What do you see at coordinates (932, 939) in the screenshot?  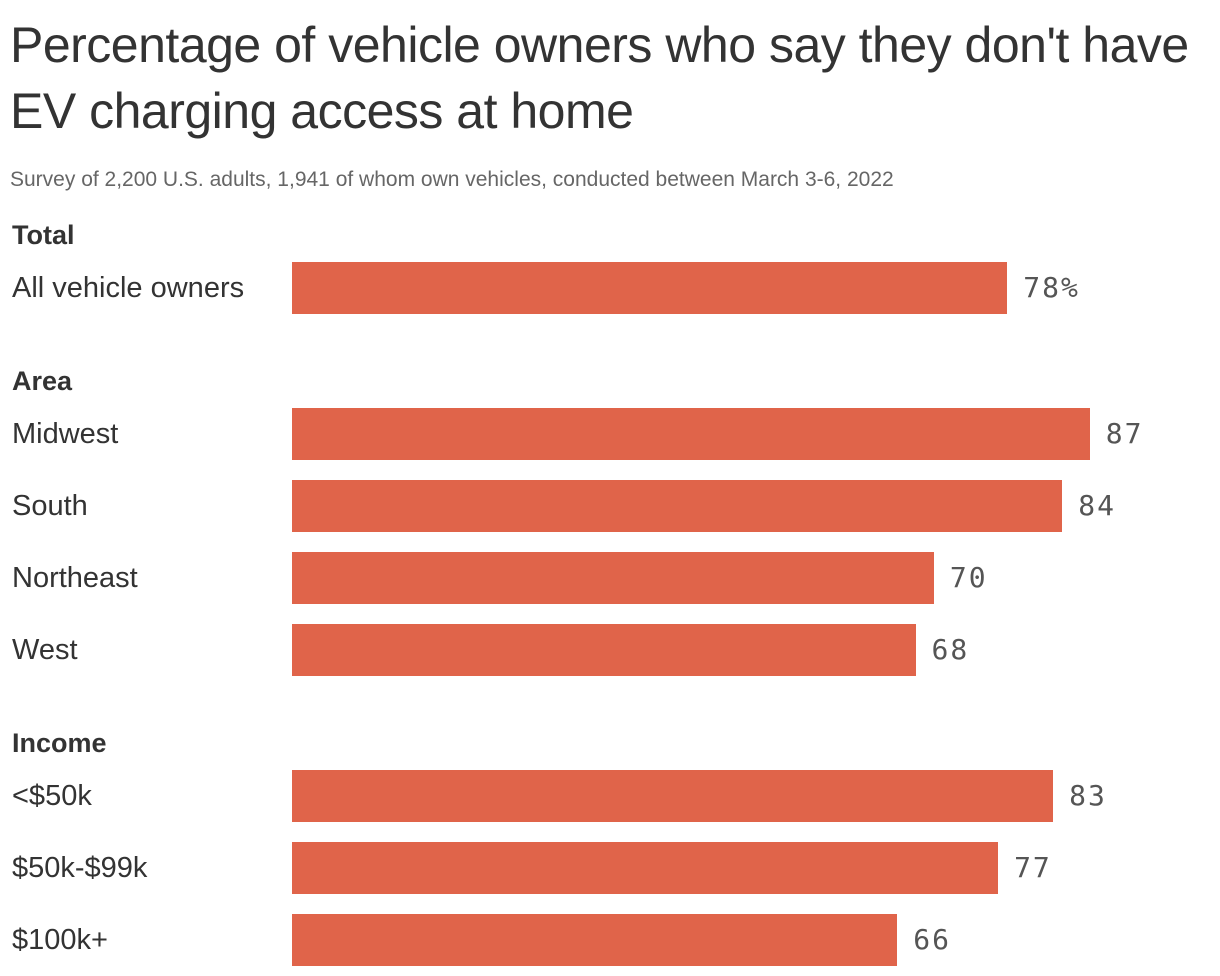 I see `bar-value-label: 66` at bounding box center [932, 939].